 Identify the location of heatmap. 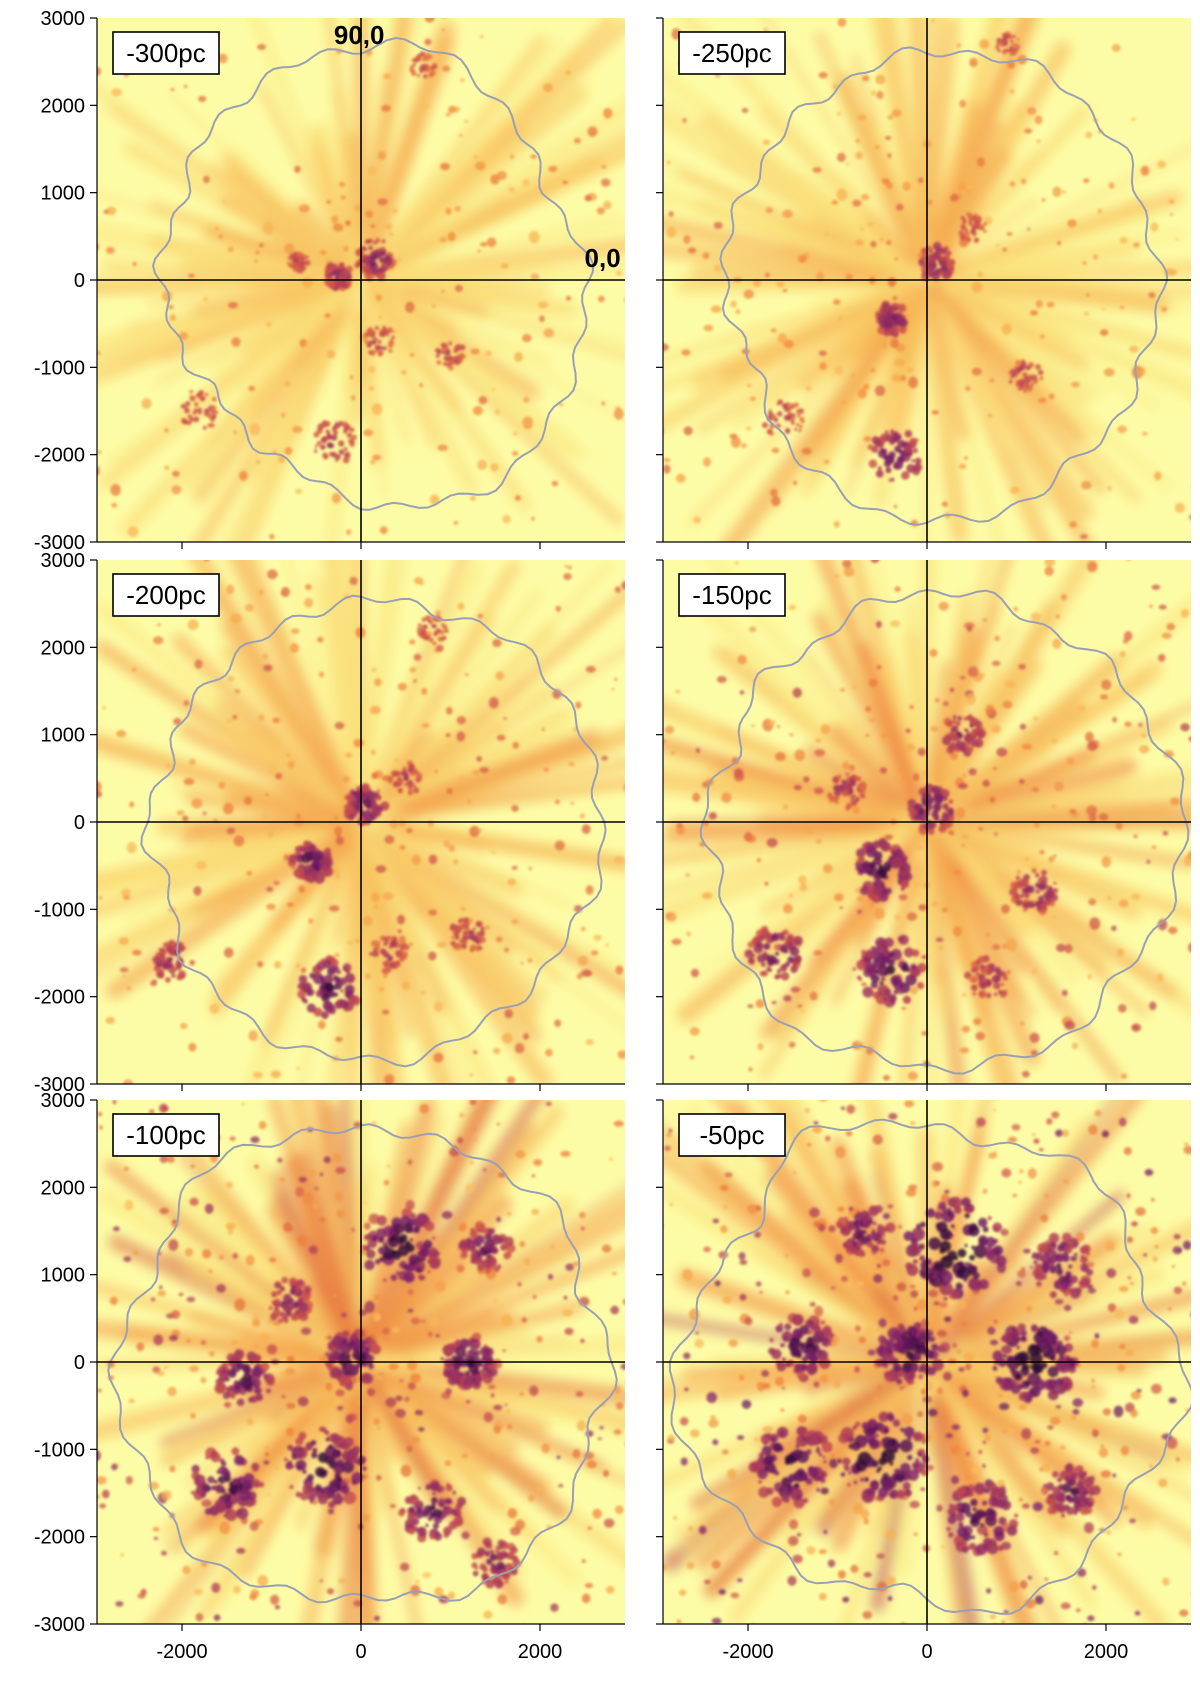
(927, 280).